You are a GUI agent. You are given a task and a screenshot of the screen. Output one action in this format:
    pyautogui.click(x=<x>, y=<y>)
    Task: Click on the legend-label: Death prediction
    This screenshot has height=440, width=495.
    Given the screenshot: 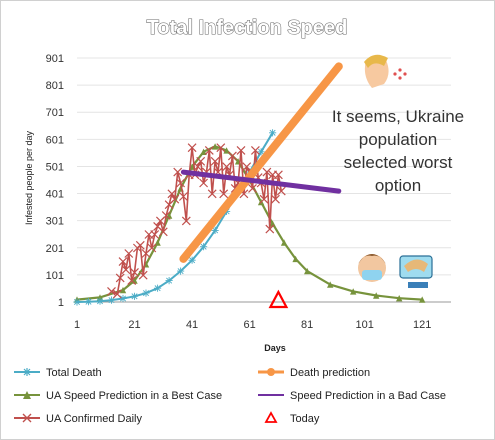 What is the action you would take?
    pyautogui.click(x=330, y=373)
    